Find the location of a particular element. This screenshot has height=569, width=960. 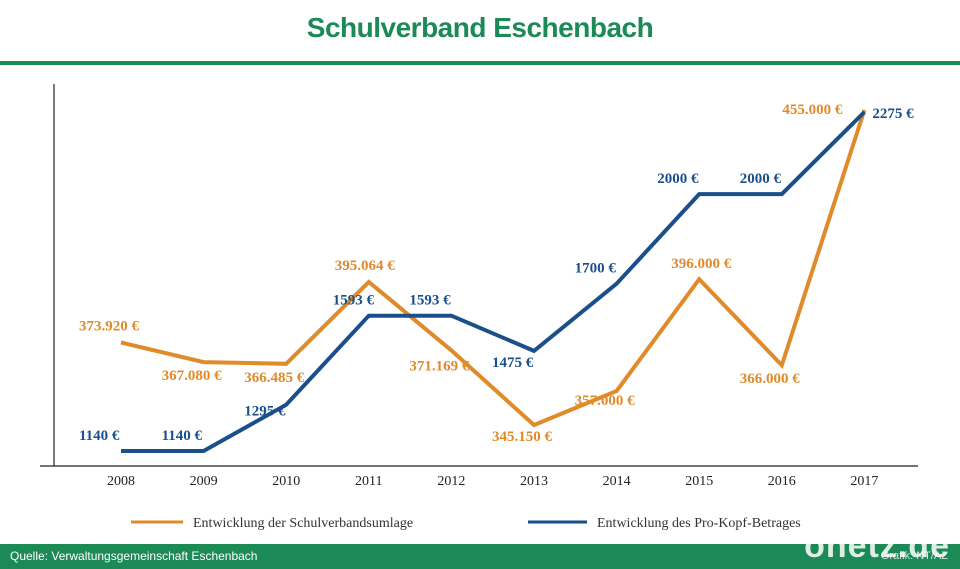

legend-label: Entwicklung der Schulverbandsumlage is located at coordinates (303, 523).